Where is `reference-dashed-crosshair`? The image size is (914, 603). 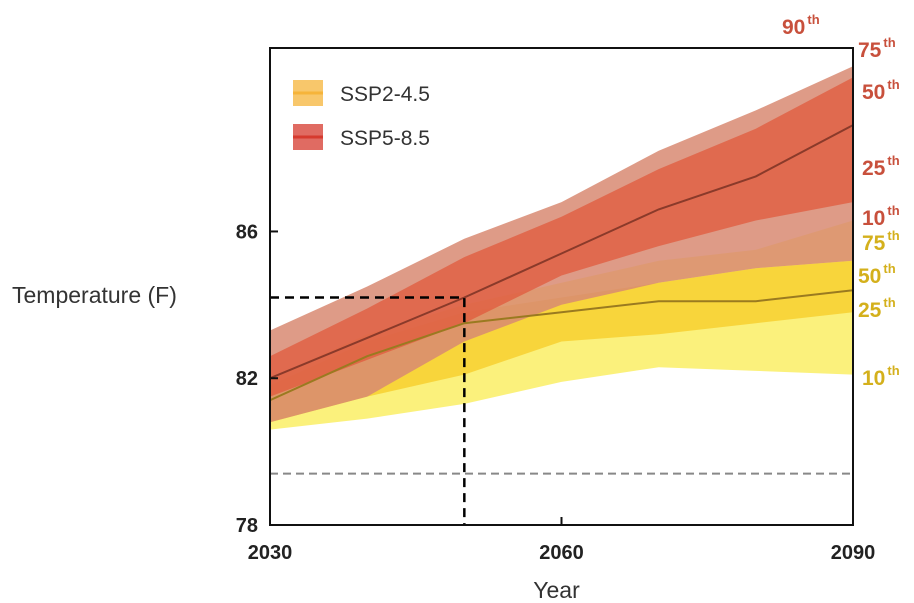
reference-dashed-crosshair is located at coordinates (368, 410).